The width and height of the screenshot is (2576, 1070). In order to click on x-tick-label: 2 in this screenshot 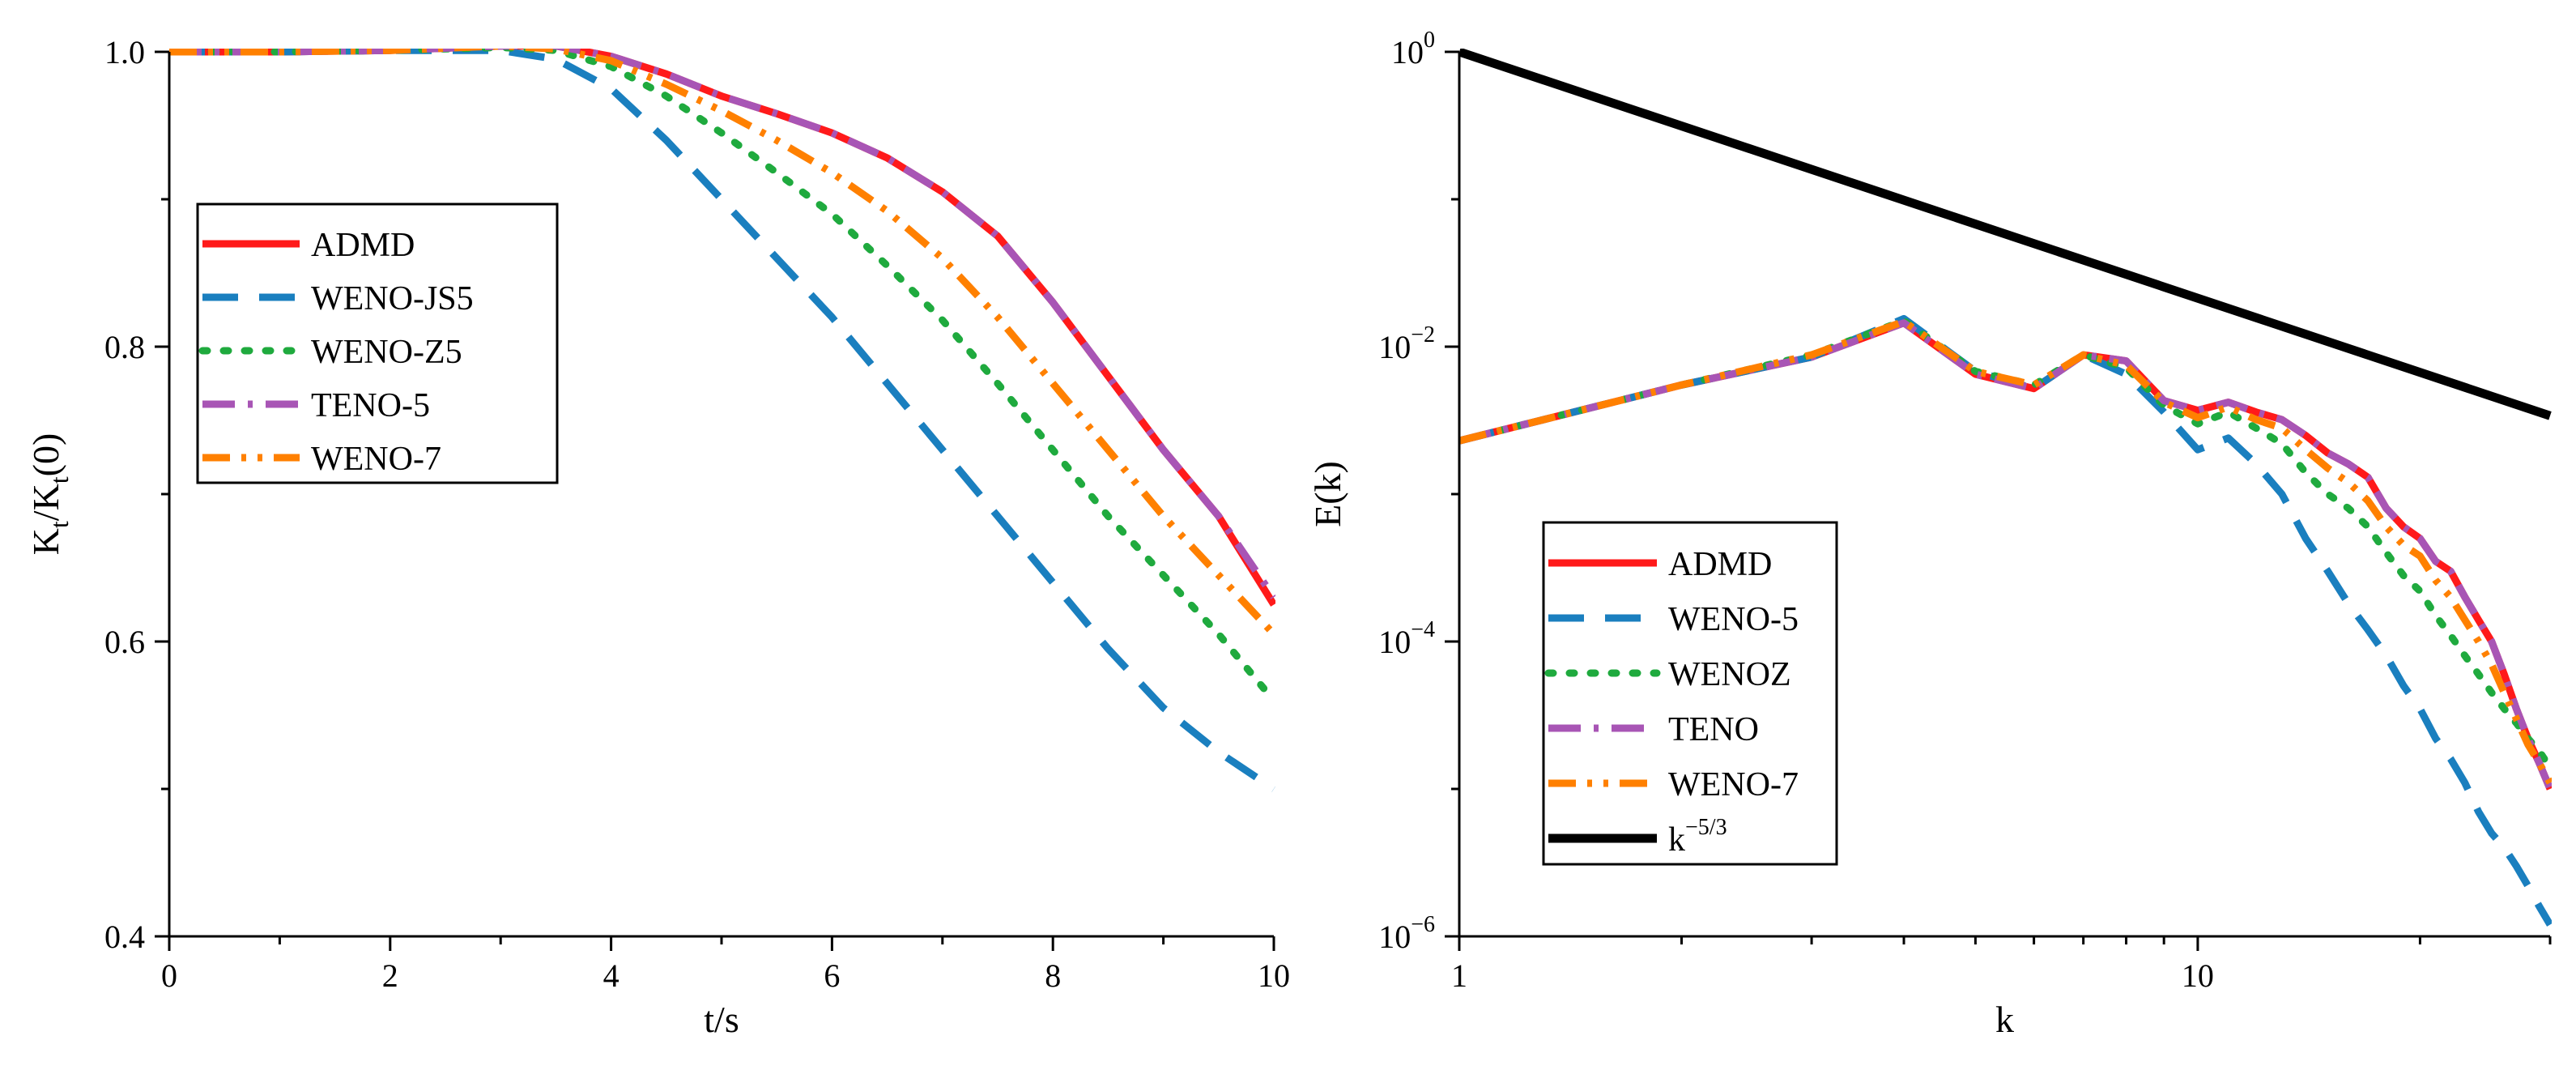, I will do `click(390, 975)`.